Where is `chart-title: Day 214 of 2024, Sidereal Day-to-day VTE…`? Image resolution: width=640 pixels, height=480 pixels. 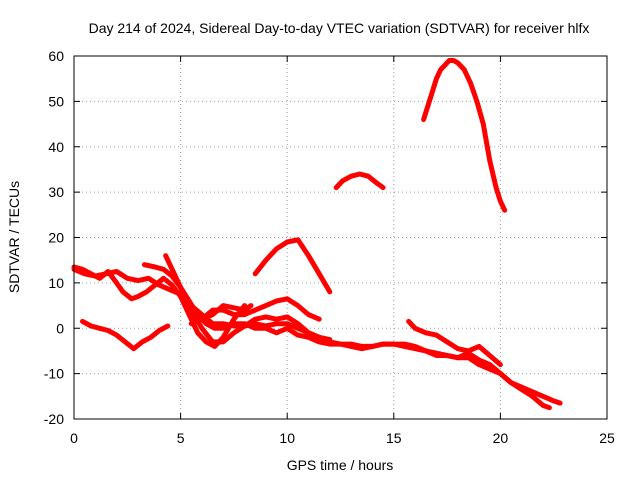
chart-title: Day 214 of 2024, Sidereal Day-to-day VTE… is located at coordinates (339, 28).